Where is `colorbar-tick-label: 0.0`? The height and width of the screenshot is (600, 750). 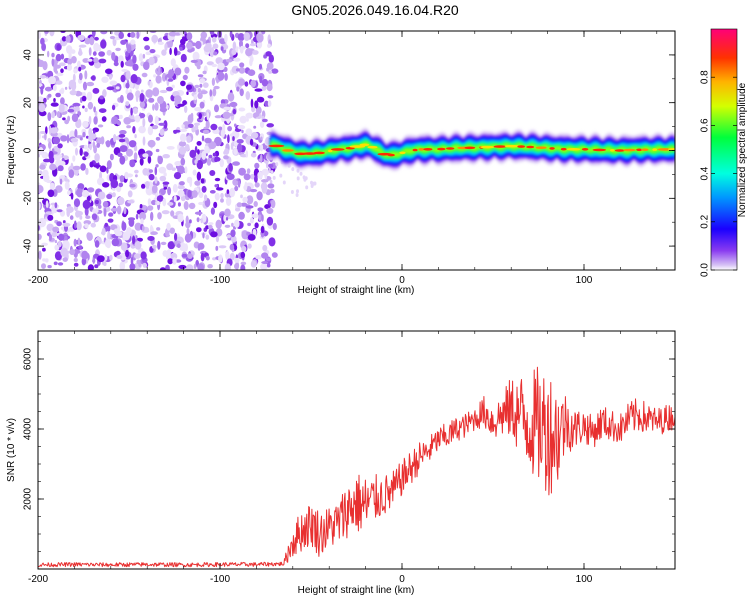
colorbar-tick-label: 0.0 is located at coordinates (705, 270).